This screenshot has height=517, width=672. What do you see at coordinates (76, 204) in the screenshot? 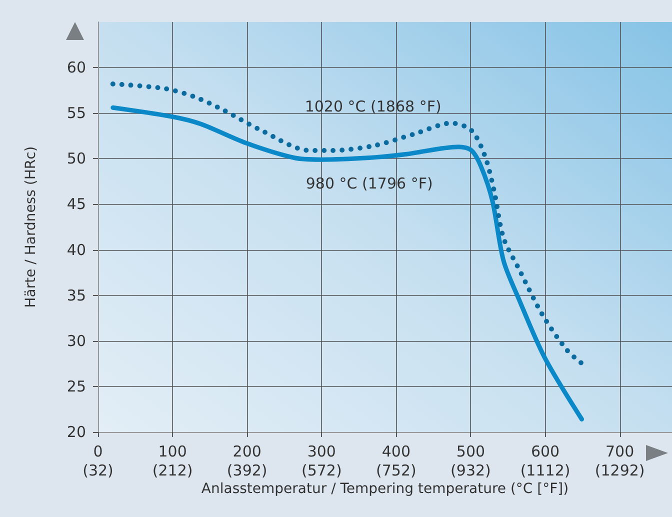
I see `y-tick-label: 45` at bounding box center [76, 204].